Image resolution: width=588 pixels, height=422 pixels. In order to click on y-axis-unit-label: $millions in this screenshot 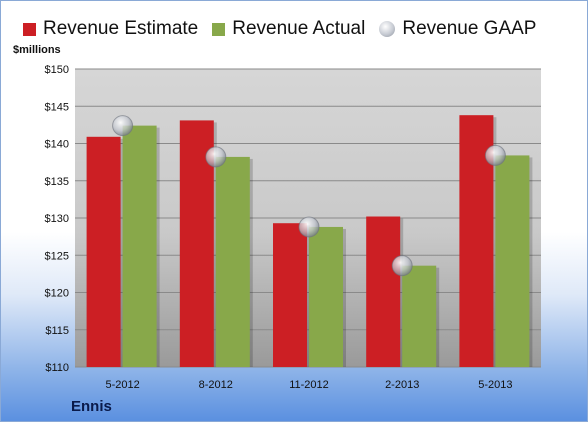, I will do `click(37, 50)`.